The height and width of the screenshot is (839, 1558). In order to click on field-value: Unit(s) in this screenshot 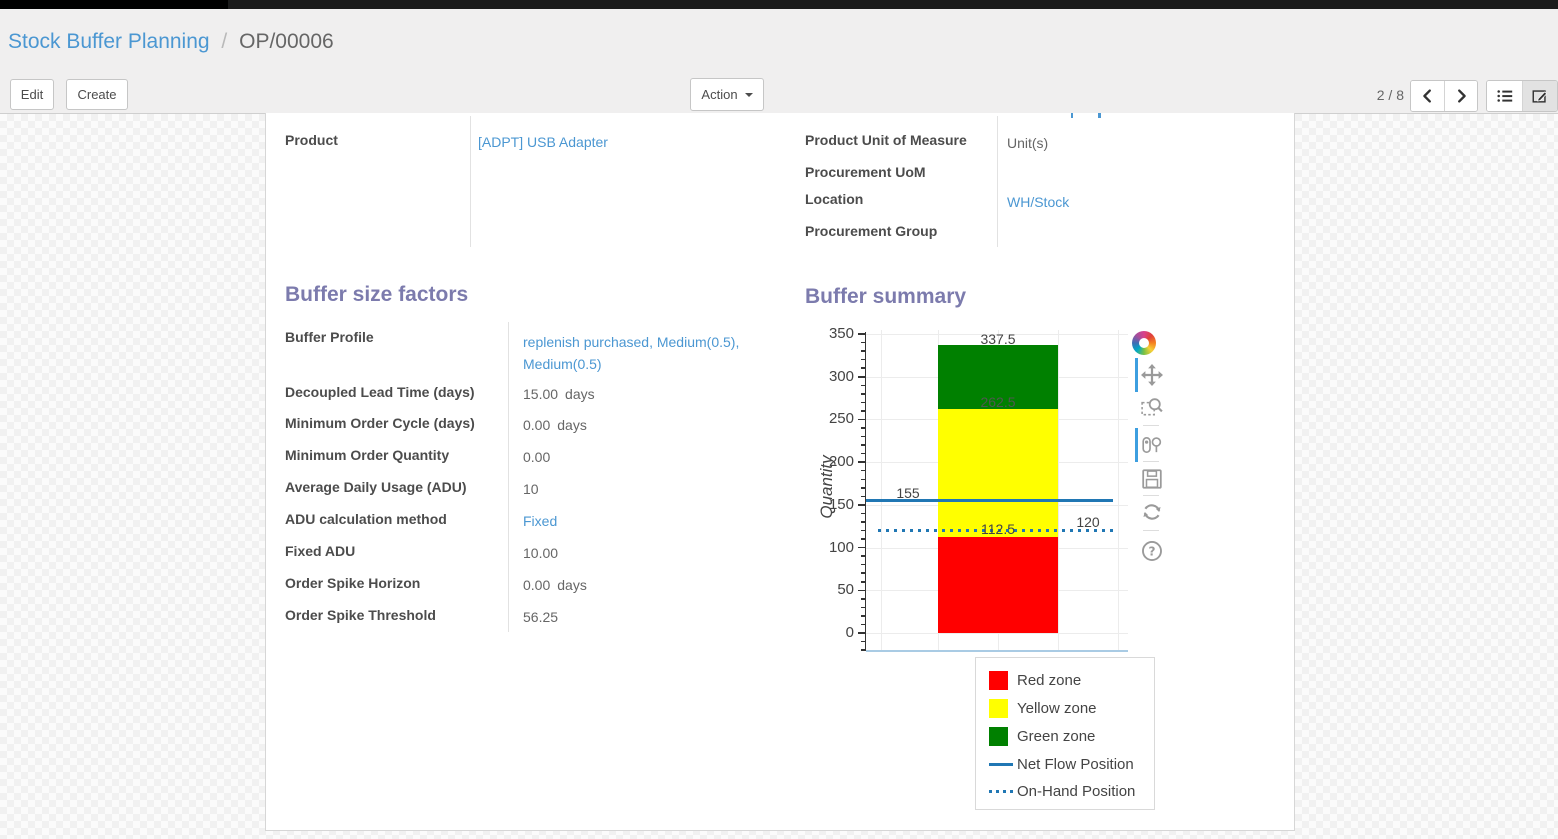, I will do `click(1028, 143)`.